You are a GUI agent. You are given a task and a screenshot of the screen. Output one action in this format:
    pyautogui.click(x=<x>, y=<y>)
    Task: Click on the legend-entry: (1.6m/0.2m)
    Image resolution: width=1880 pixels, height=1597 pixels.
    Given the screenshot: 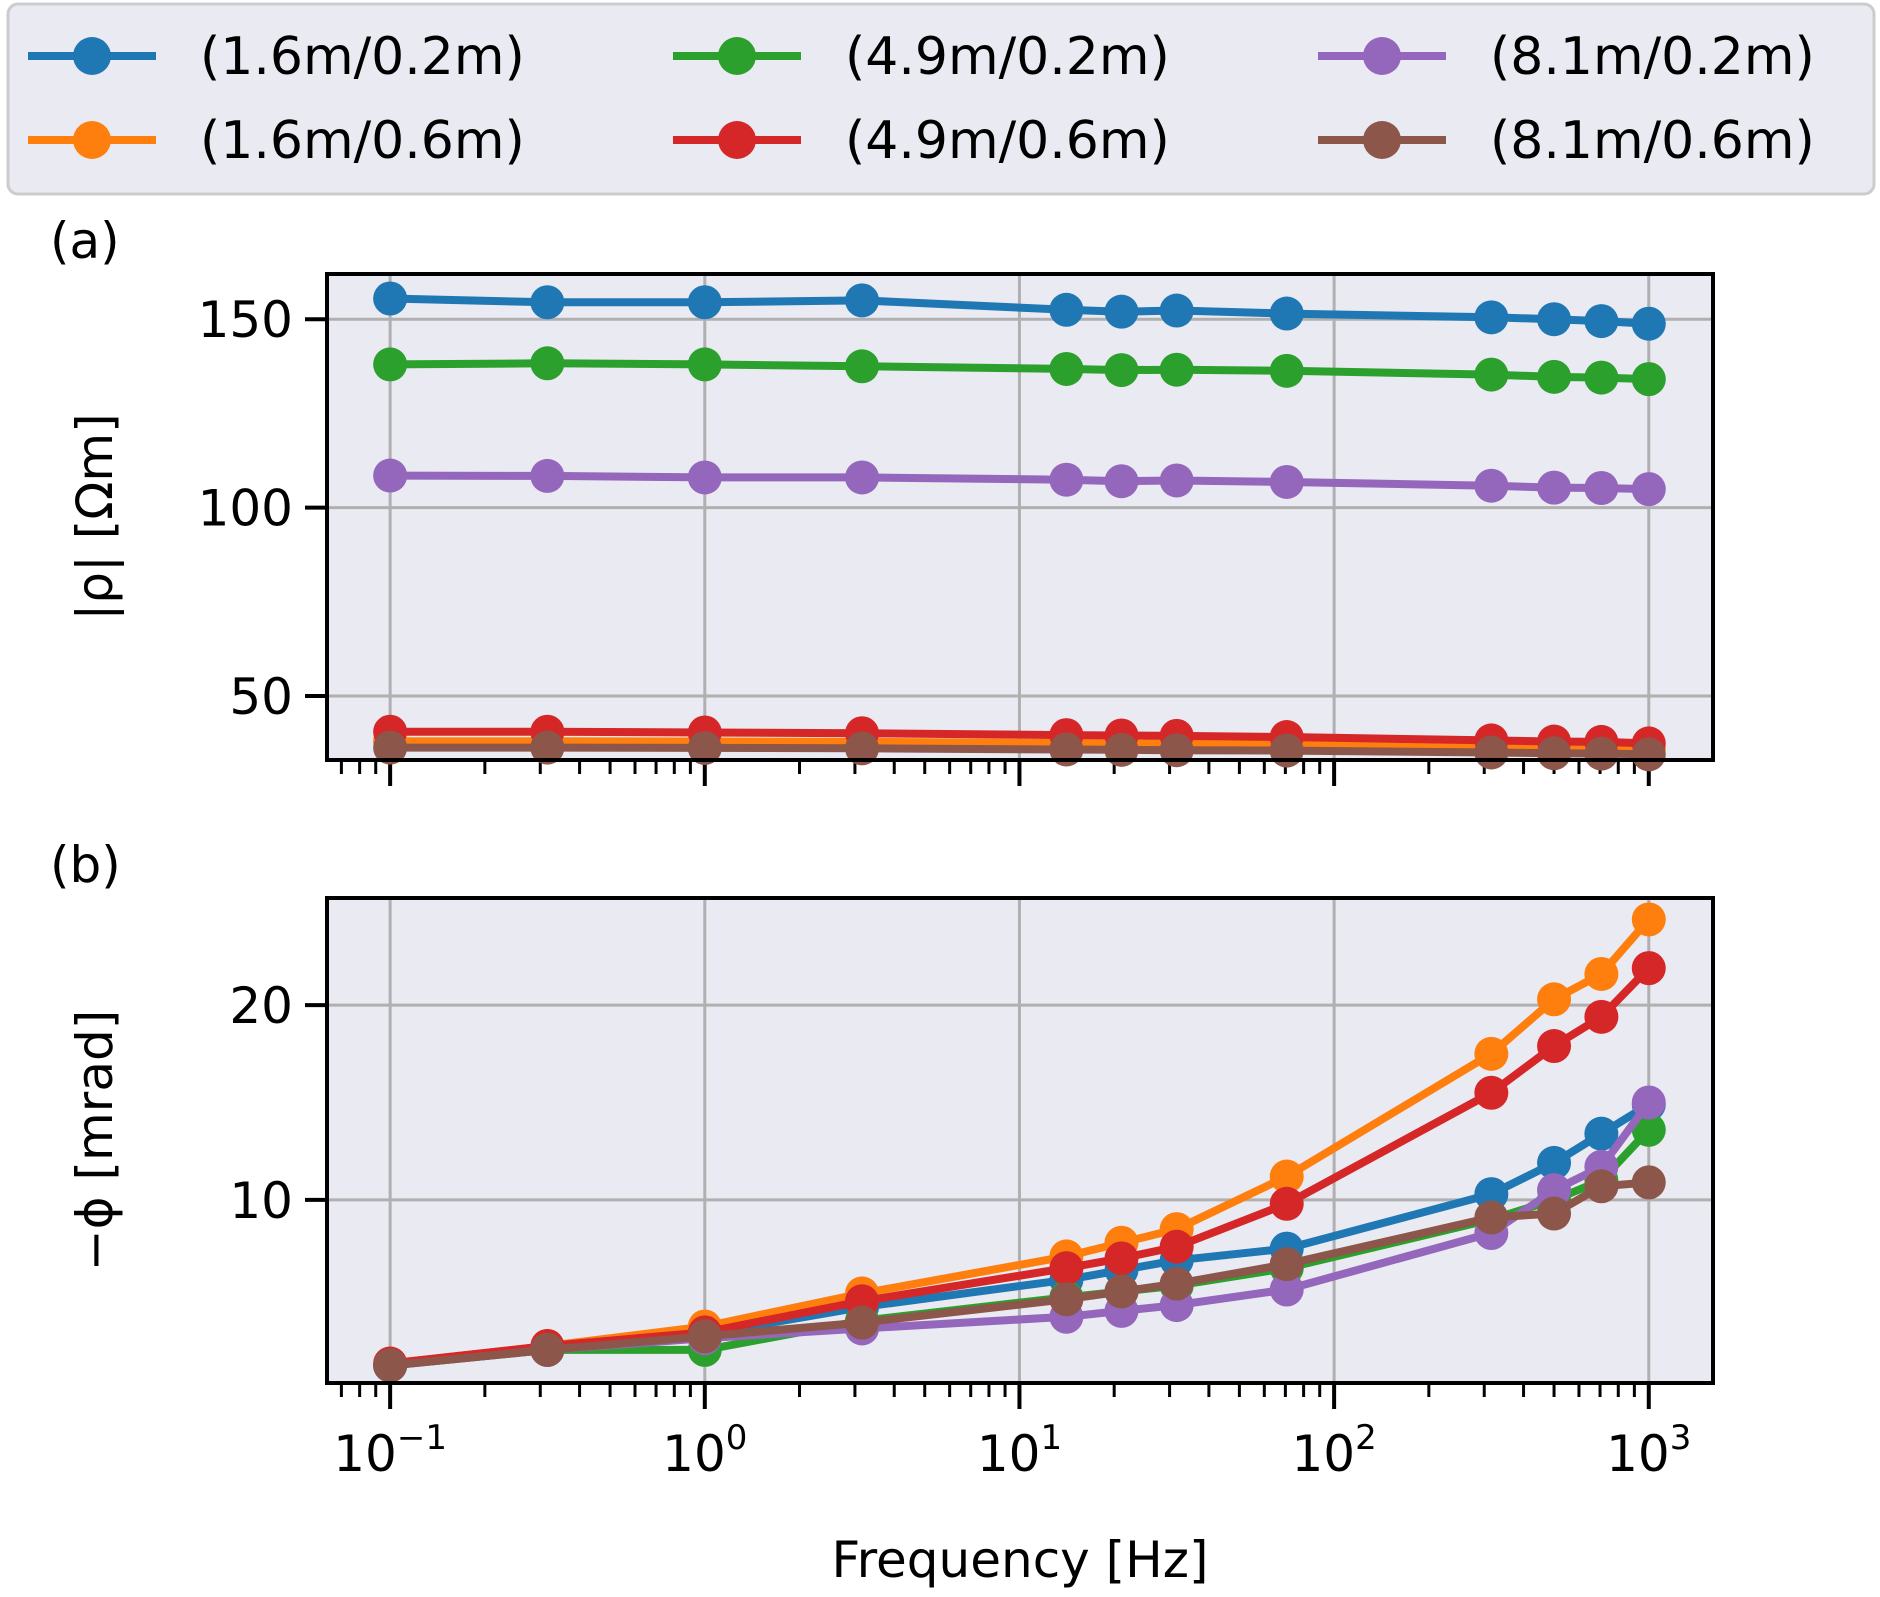 What is the action you would take?
    pyautogui.click(x=276, y=57)
    